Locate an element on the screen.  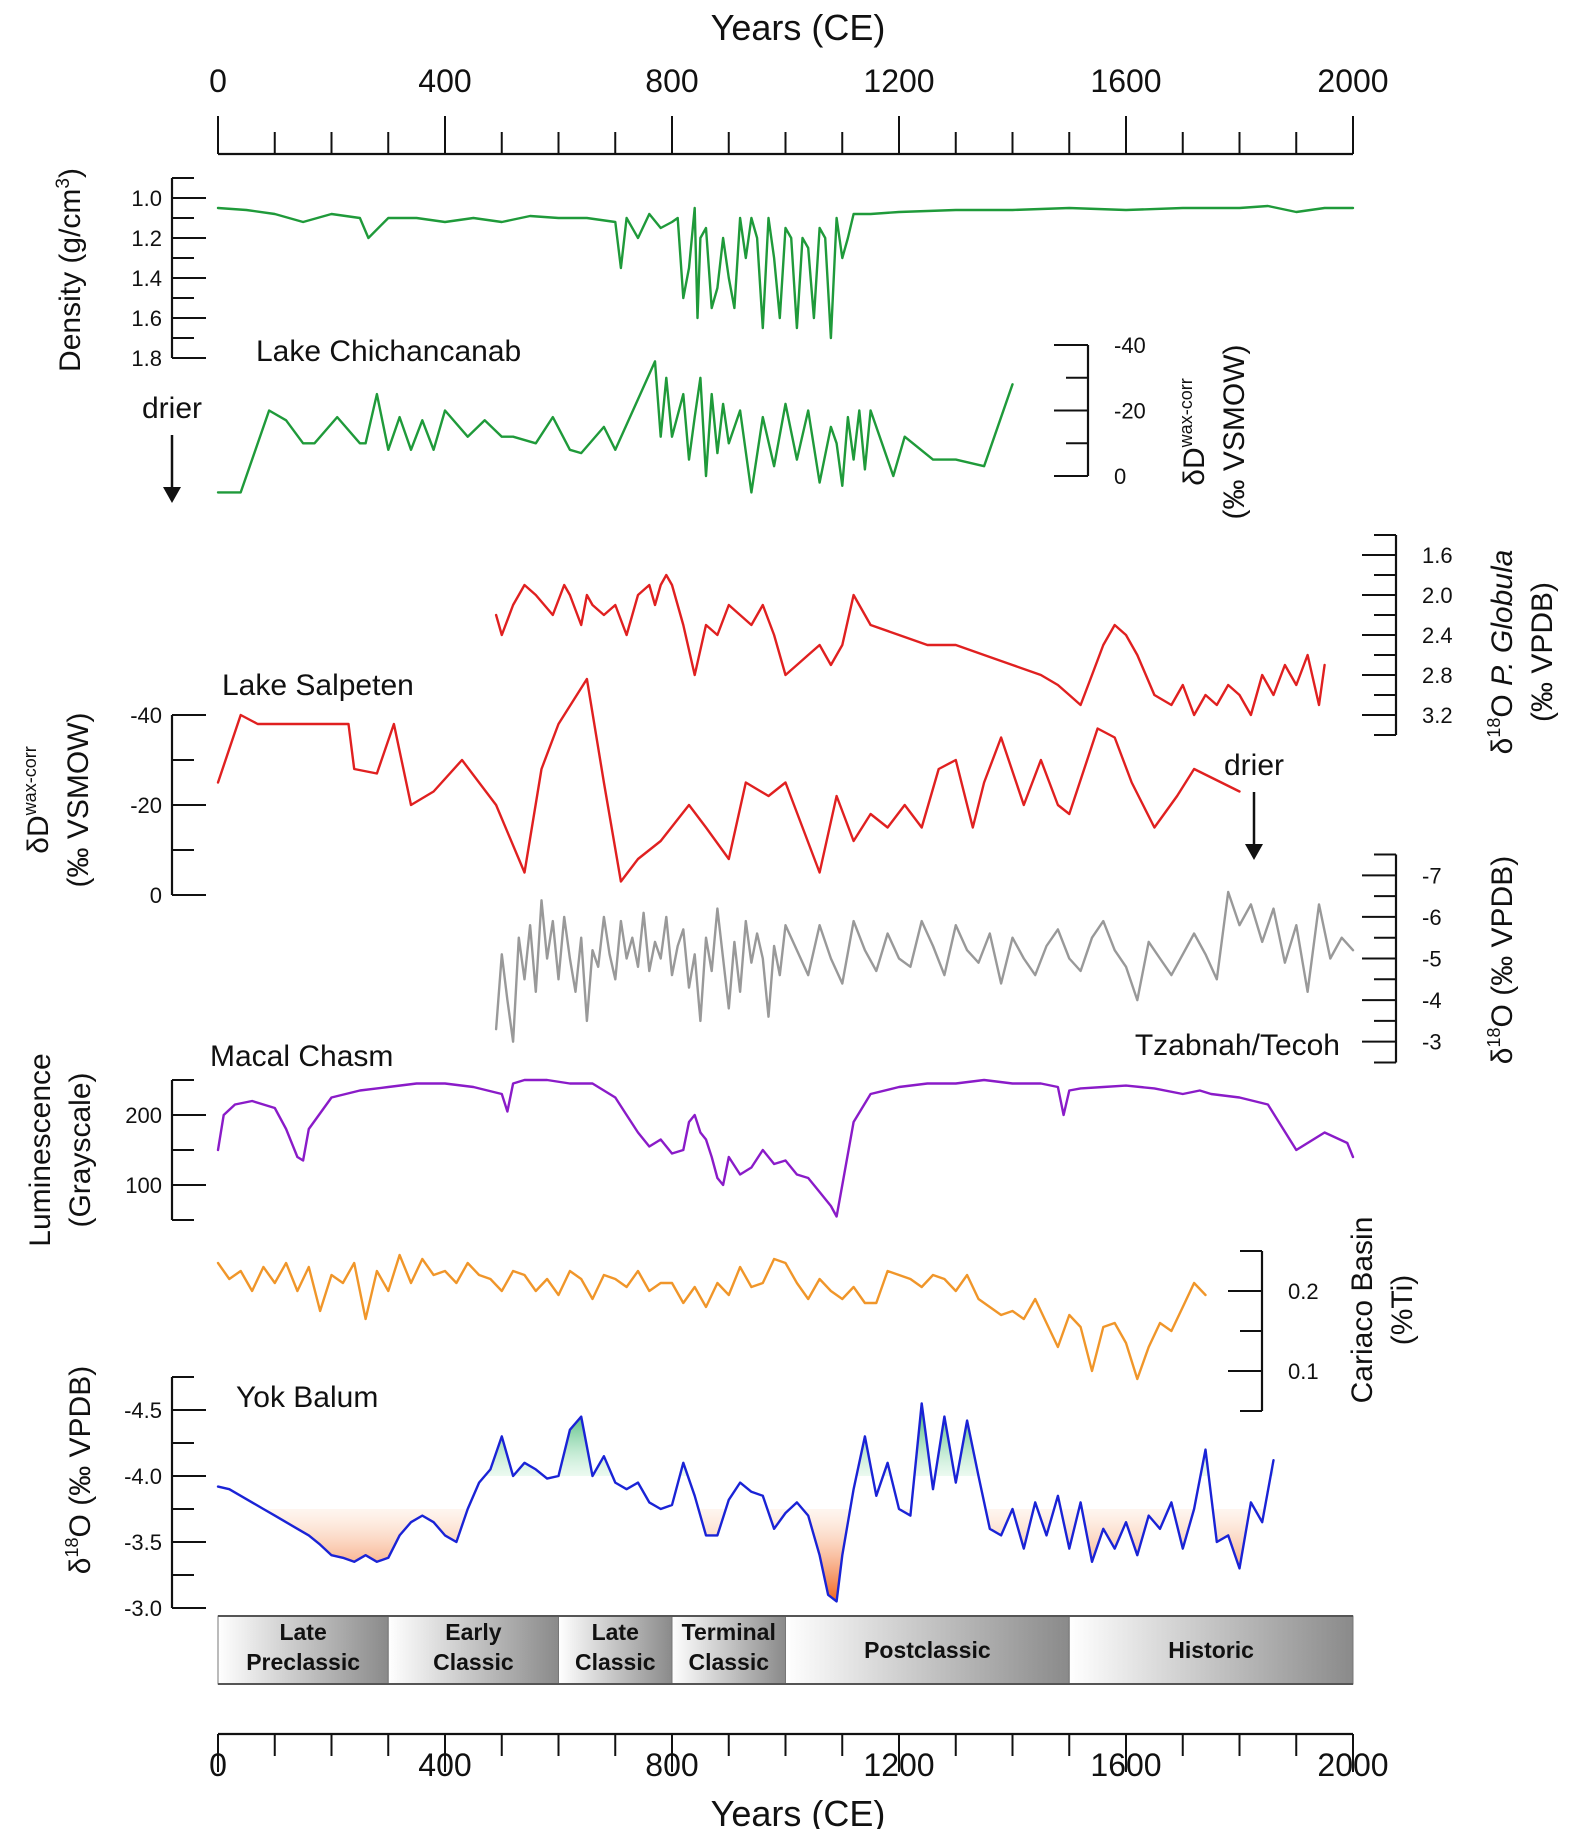
tzabnah-y-tick-label: -4 is located at coordinates (1432, 1000).